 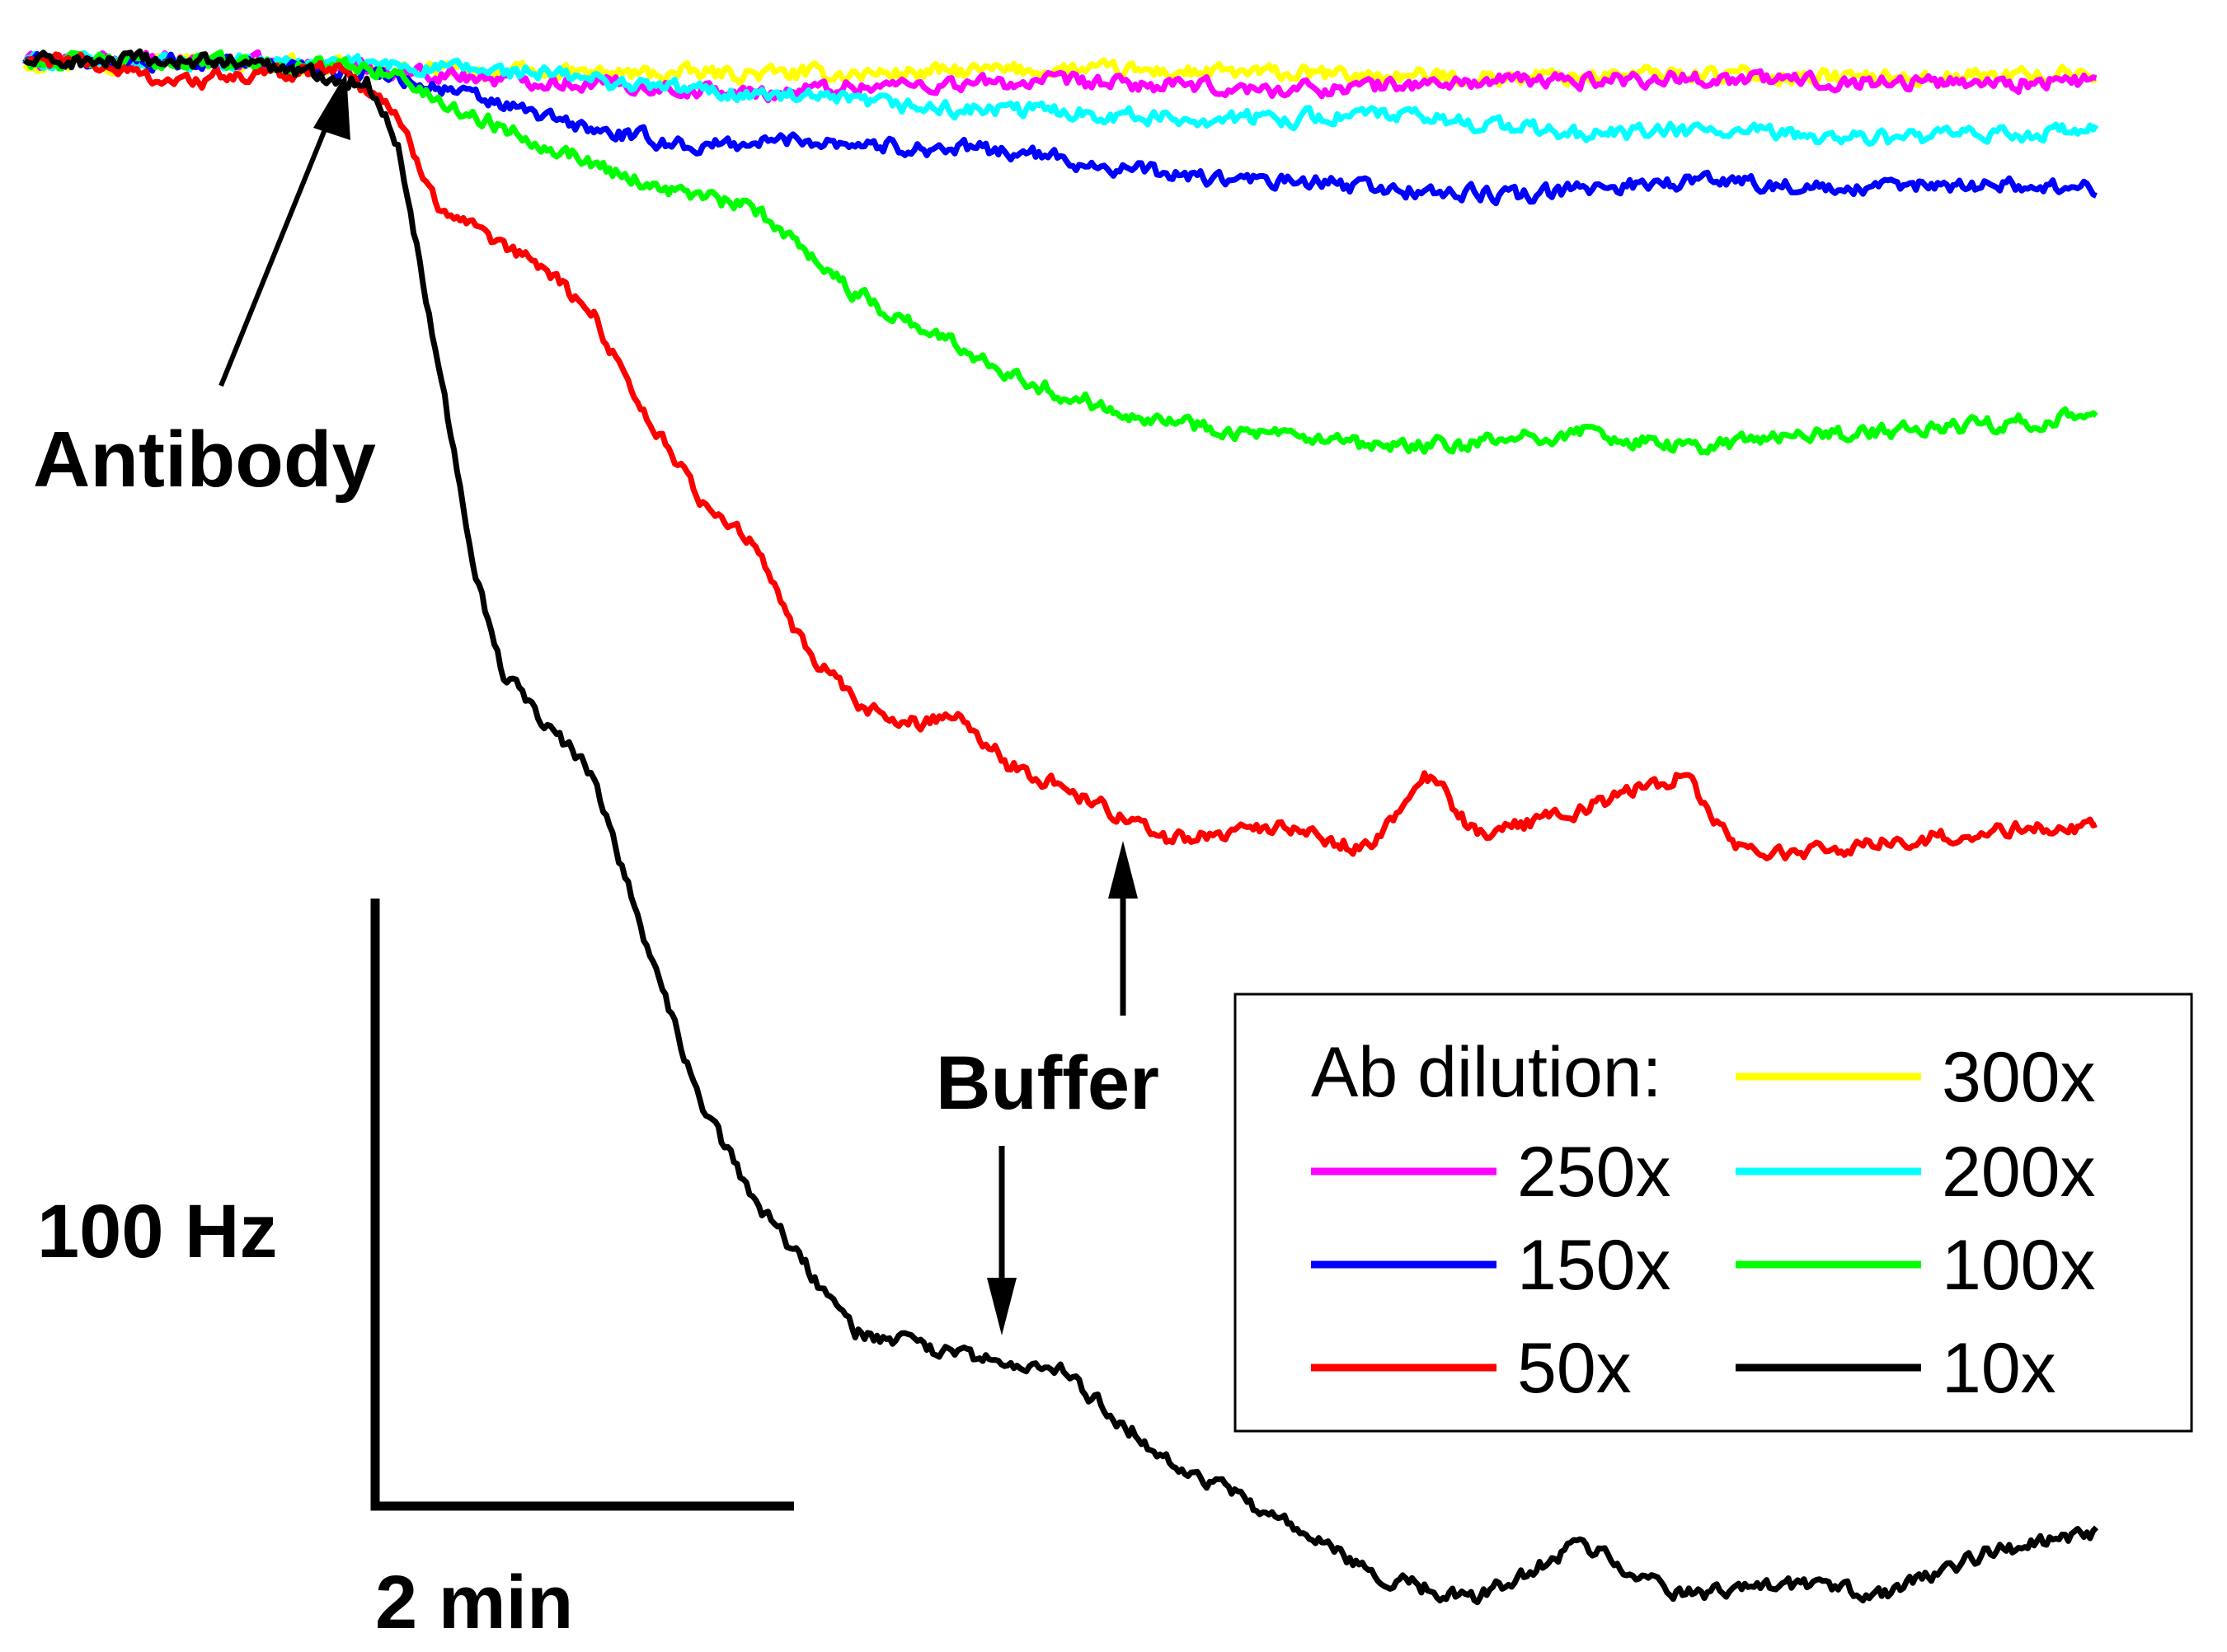 What do you see at coordinates (2019, 1265) in the screenshot?
I see `legend-label-100x: 100x` at bounding box center [2019, 1265].